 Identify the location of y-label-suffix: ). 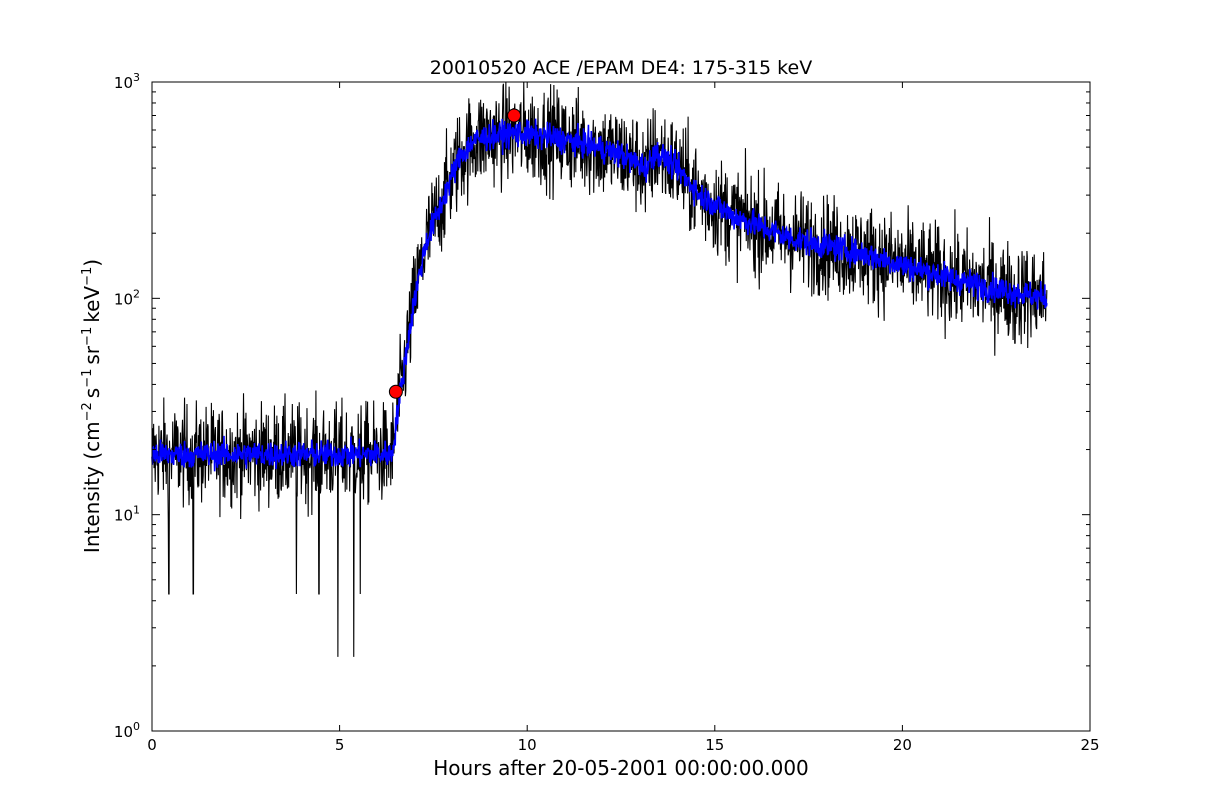
(92, 263).